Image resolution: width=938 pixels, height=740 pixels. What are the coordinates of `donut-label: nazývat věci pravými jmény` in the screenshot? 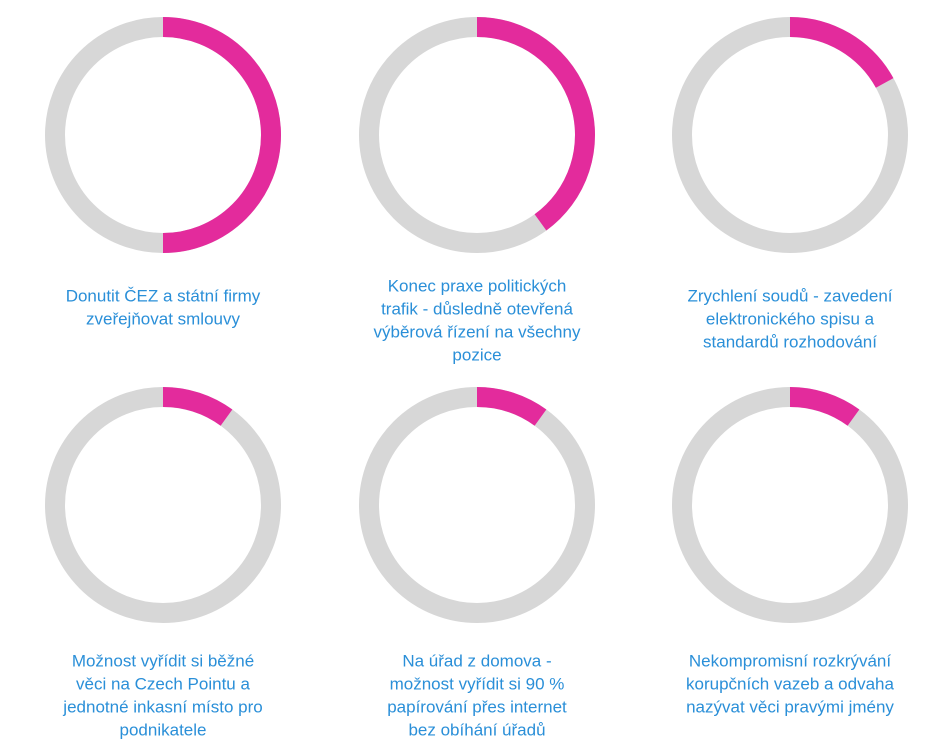 It's located at (790, 706).